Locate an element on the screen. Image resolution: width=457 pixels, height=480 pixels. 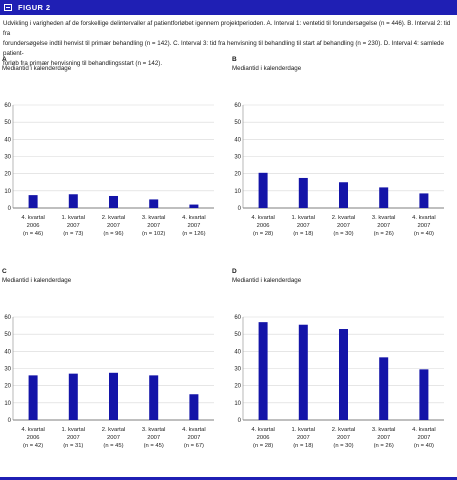
y-tick-label: 20 is located at coordinates (7, 175).